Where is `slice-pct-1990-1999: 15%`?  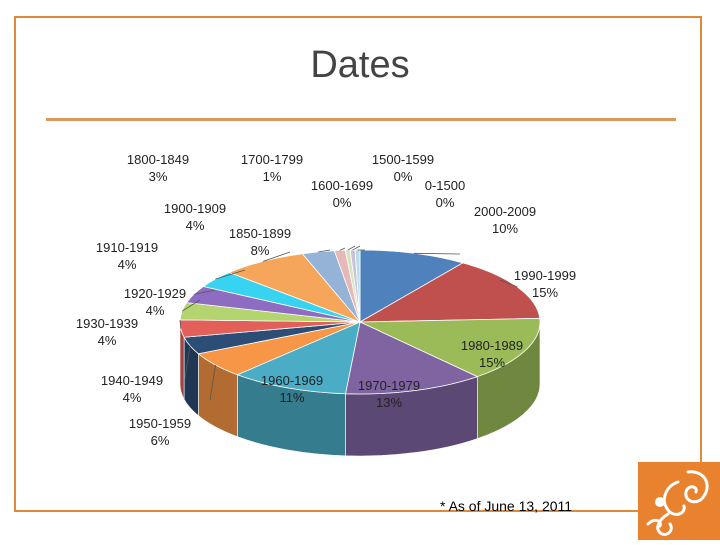
slice-pct-1990-1999: 15% is located at coordinates (545, 292).